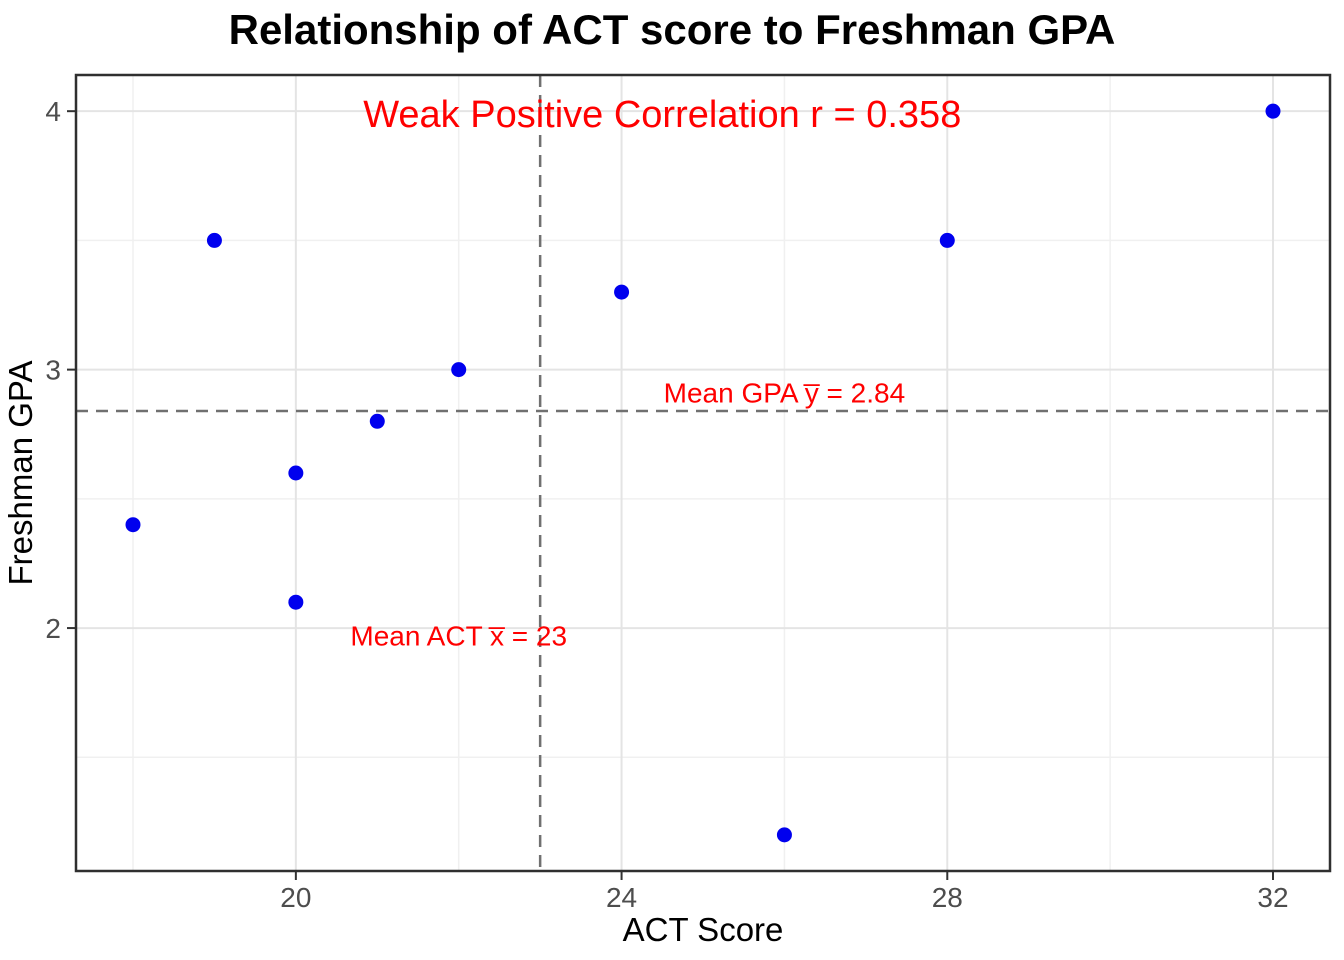 The width and height of the screenshot is (1344, 960). I want to click on y-tick-label: 4, so click(53, 111).